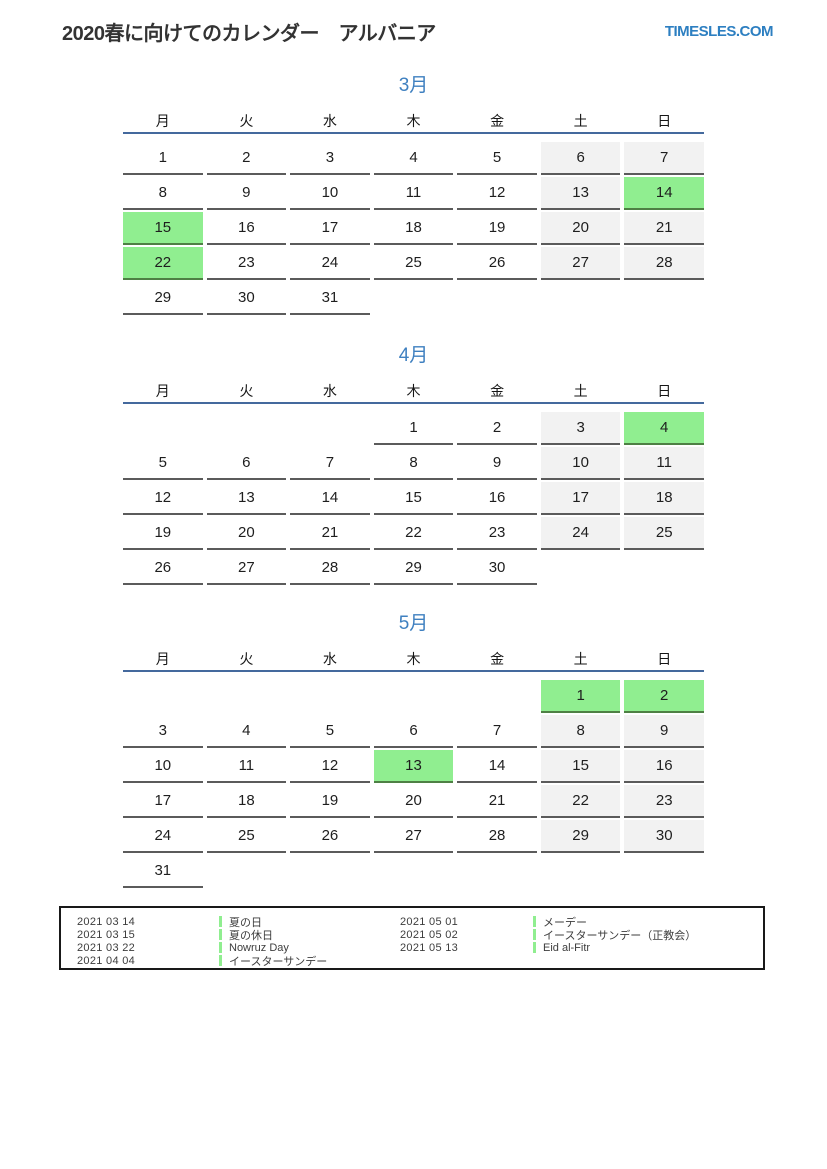 The image size is (827, 1169). What do you see at coordinates (249, 34) in the screenshot?
I see `page-title: 2020春に向けてのカレンダー アルバニア` at bounding box center [249, 34].